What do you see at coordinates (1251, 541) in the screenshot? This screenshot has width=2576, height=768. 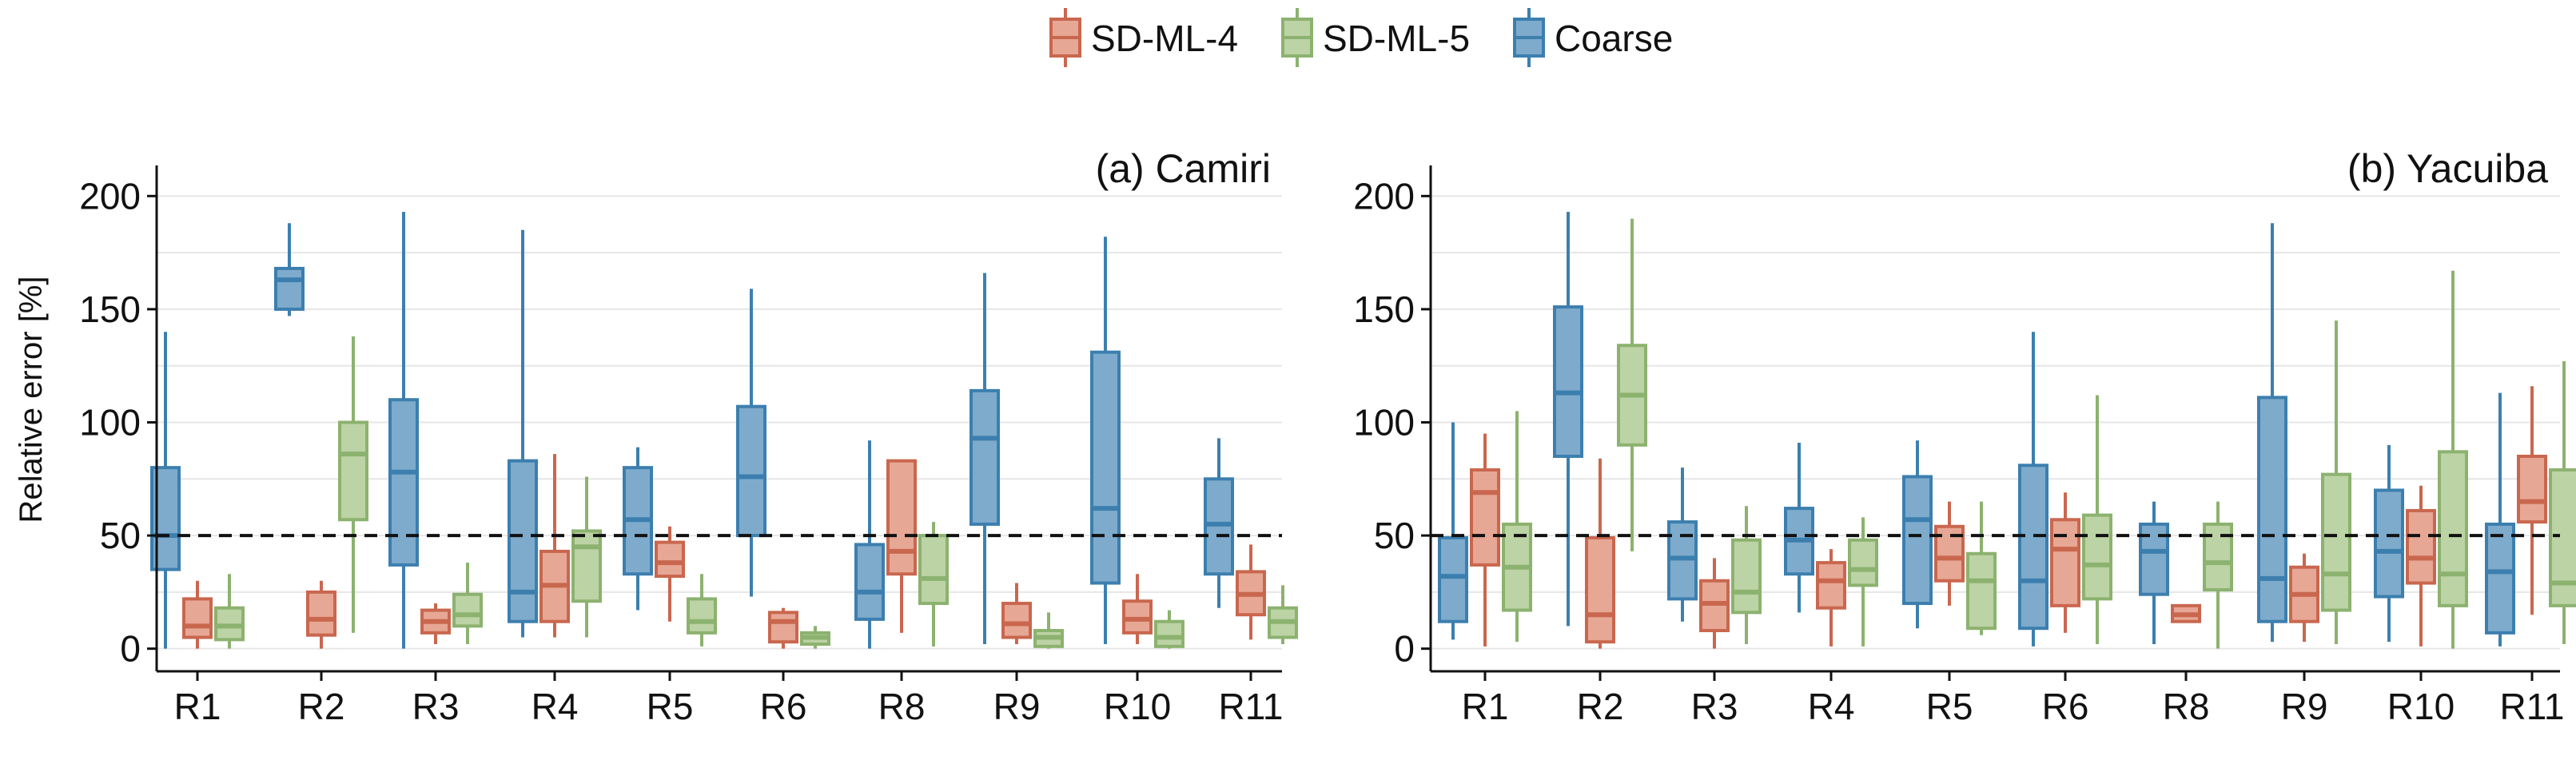 I see `category-group-r11` at bounding box center [1251, 541].